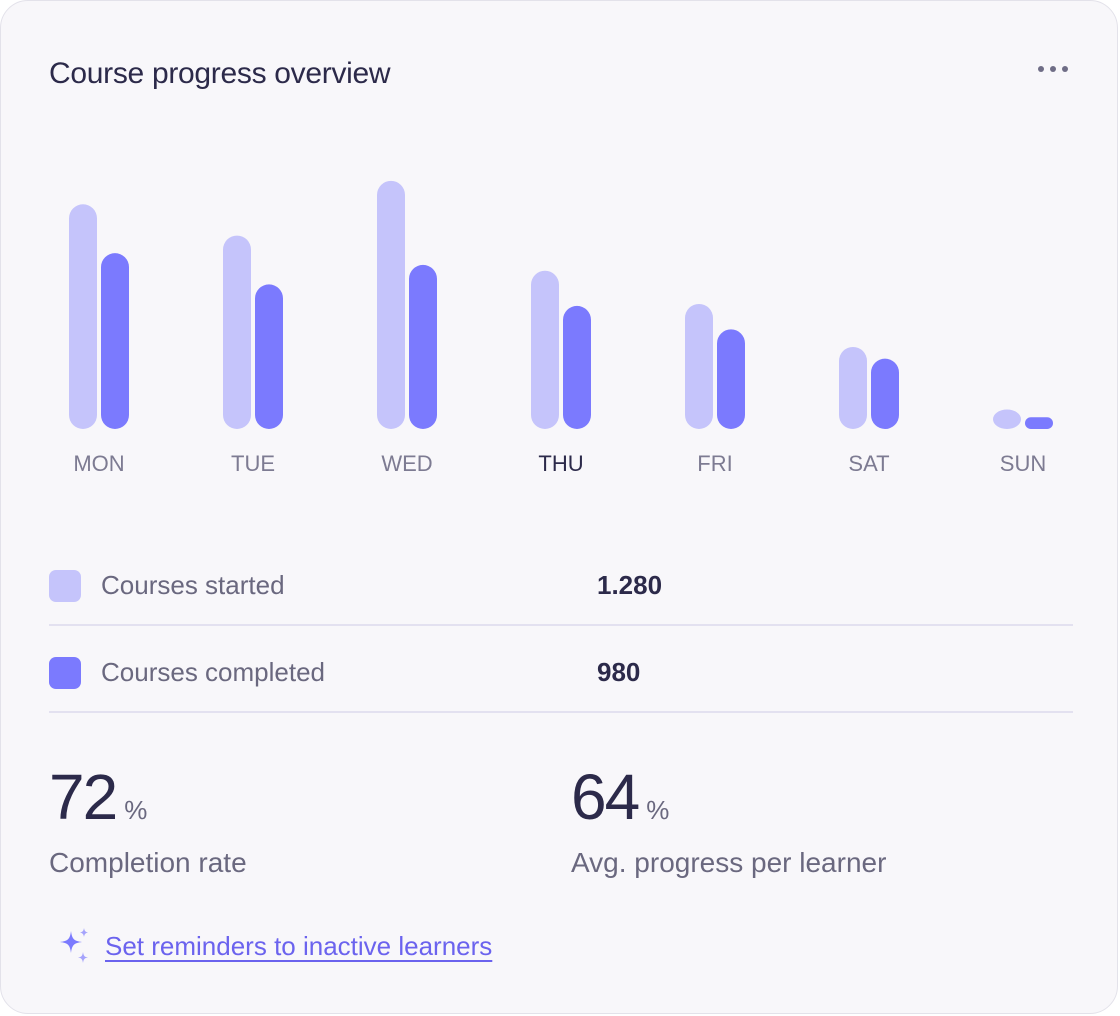 The image size is (1120, 1016). Describe the element at coordinates (423, 346) in the screenshot. I see `bar-completed-wed` at that location.